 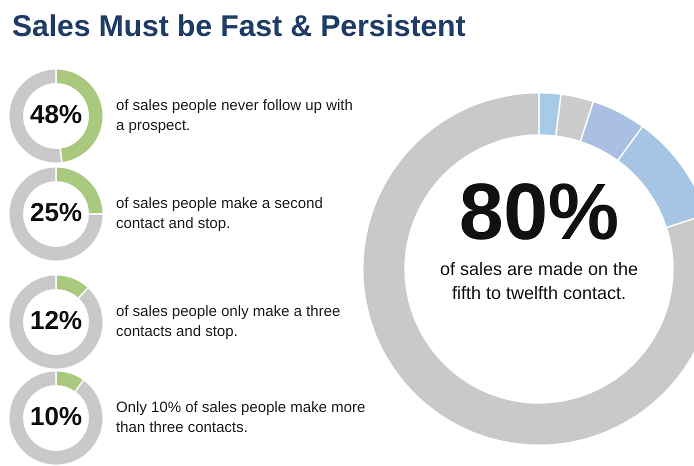 What do you see at coordinates (539, 282) in the screenshot?
I see `text: of sales are made on the fifth to twelfth contact.` at bounding box center [539, 282].